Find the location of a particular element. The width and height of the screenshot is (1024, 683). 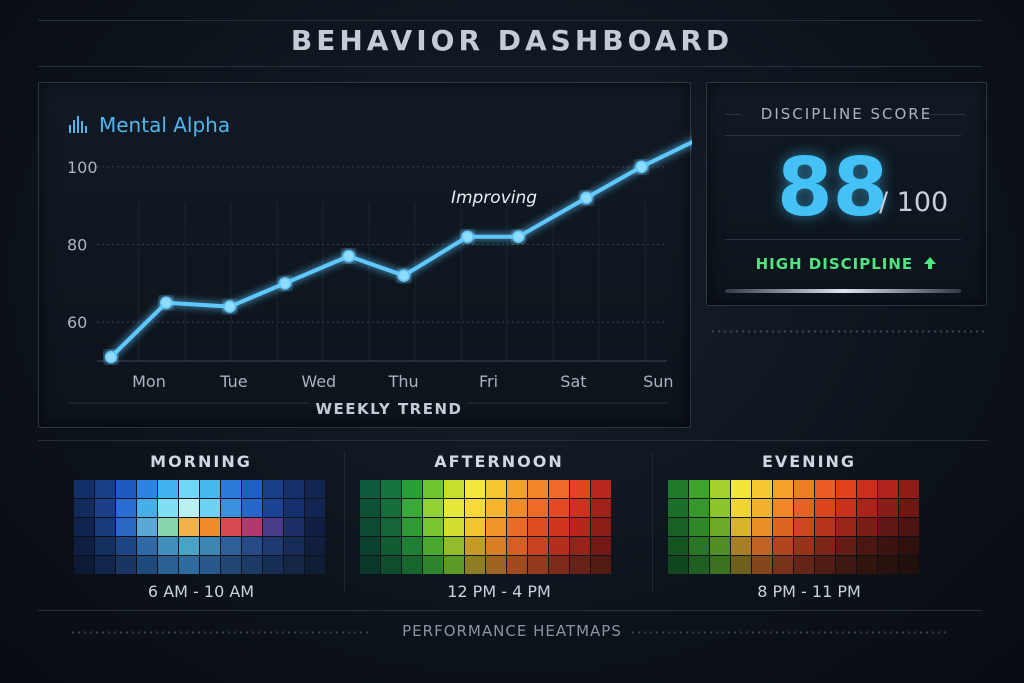

x-tick-label: Tue is located at coordinates (233, 381).